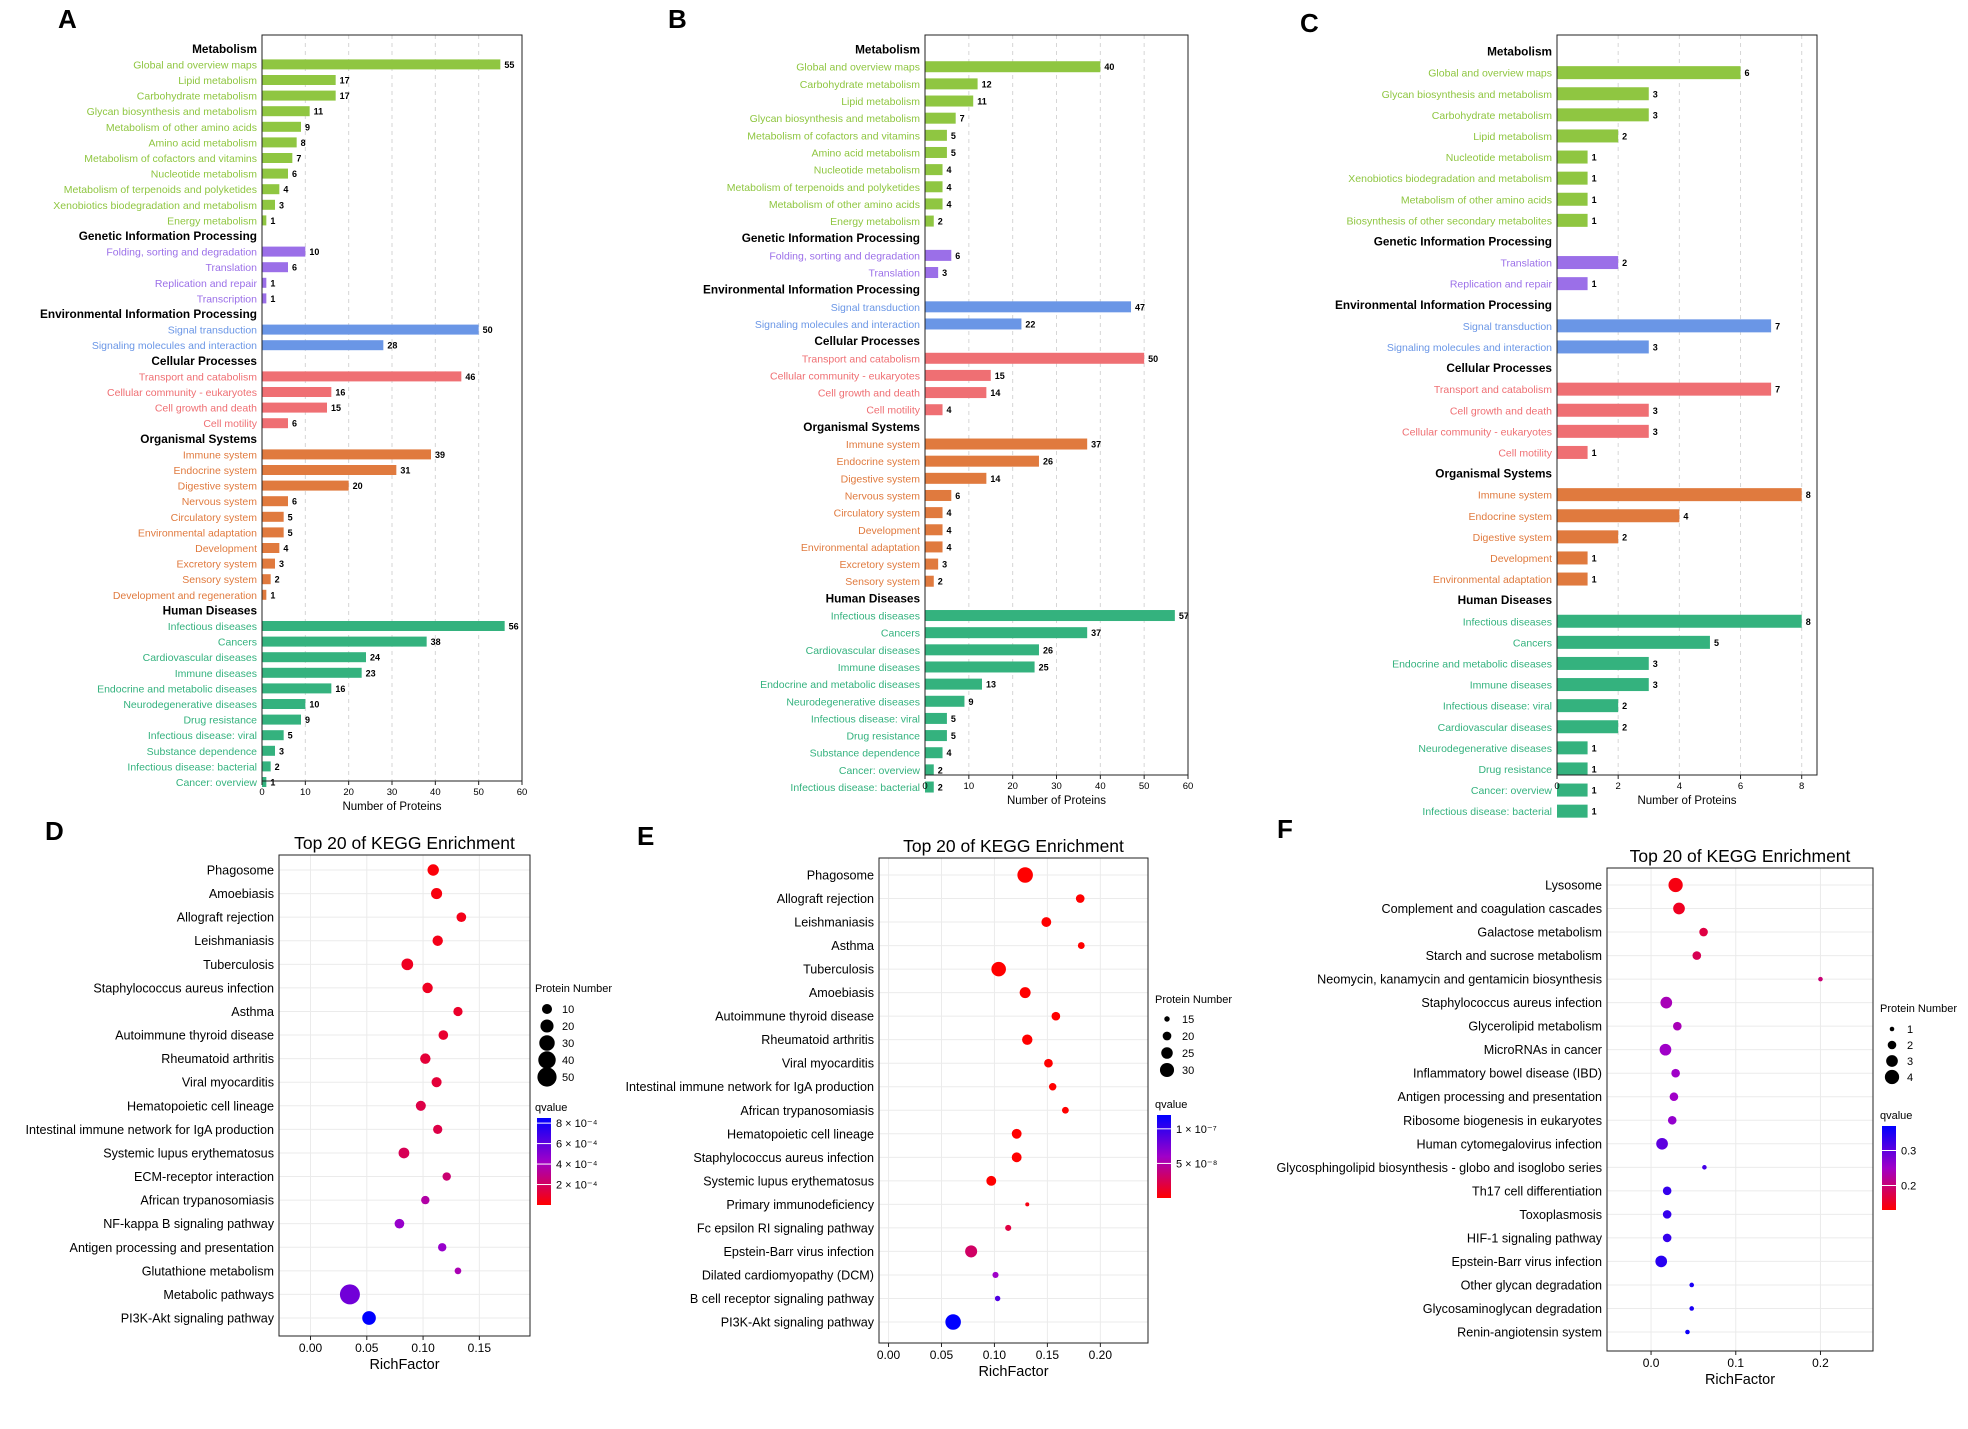 The height and width of the screenshot is (1429, 1968). Describe the element at coordinates (568, 1061) in the screenshot. I see `size-legend-label: 40` at that location.